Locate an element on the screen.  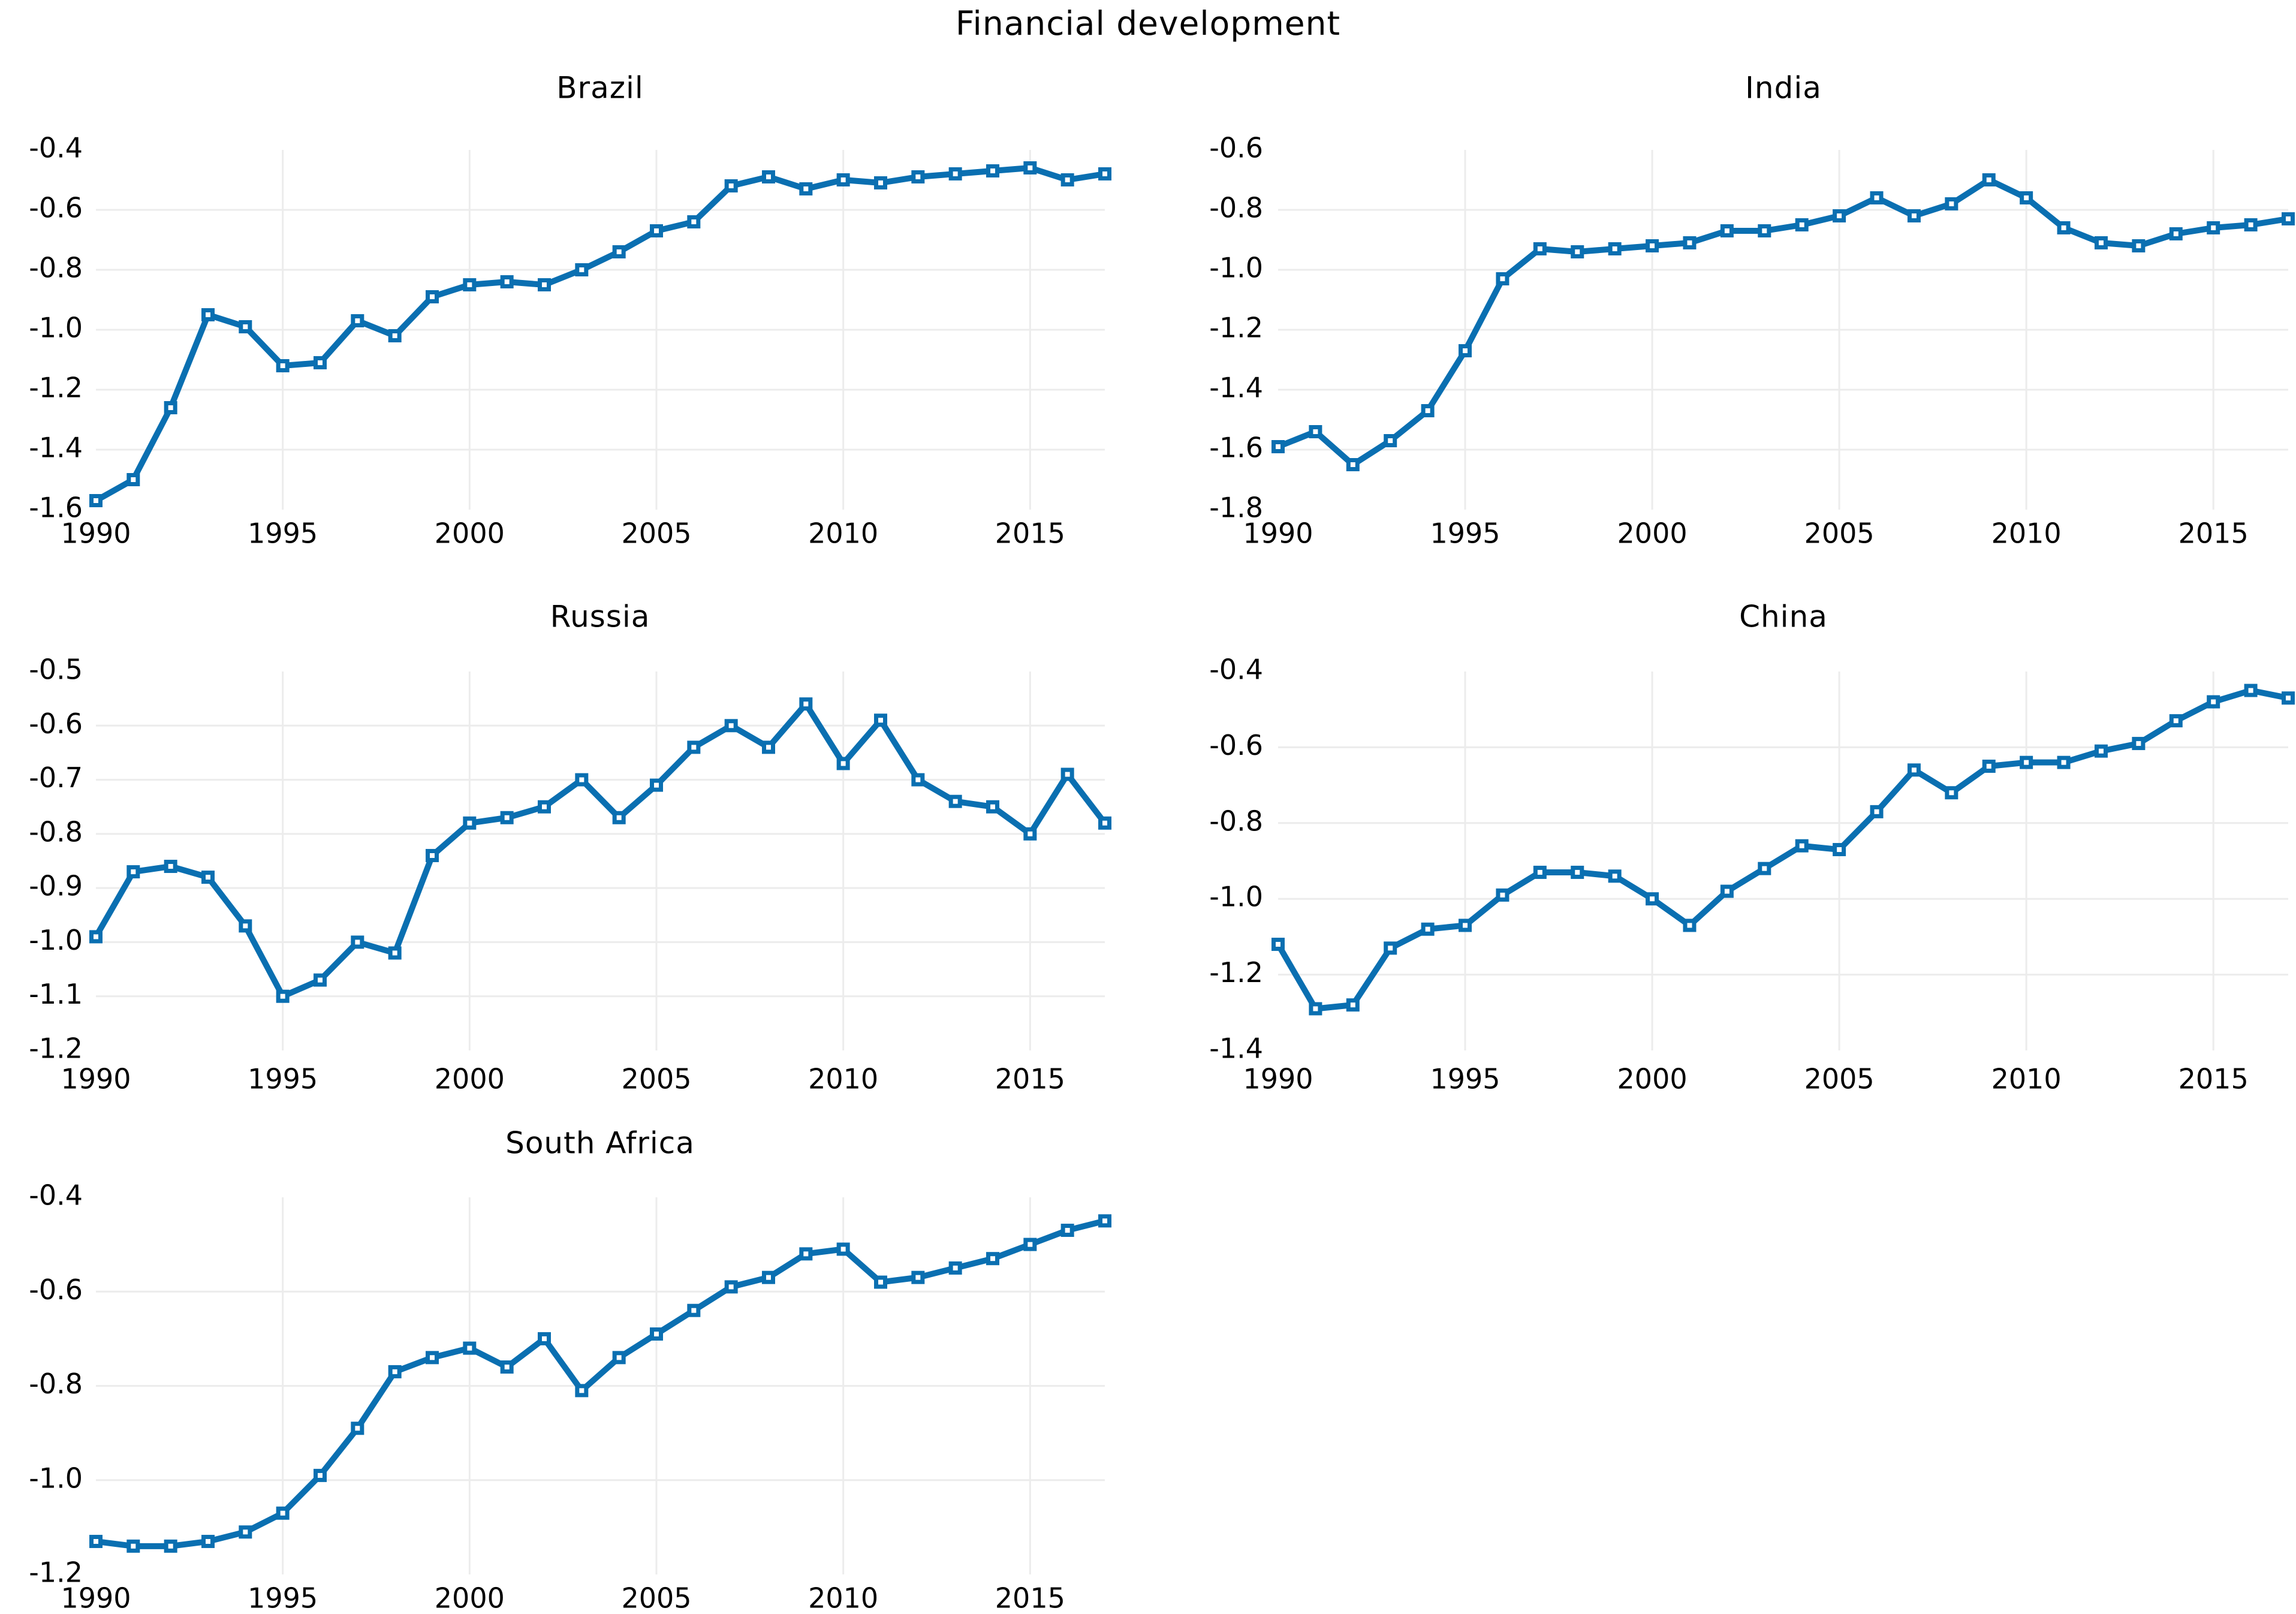
y-tick-label: -1.4 is located at coordinates (56, 448).